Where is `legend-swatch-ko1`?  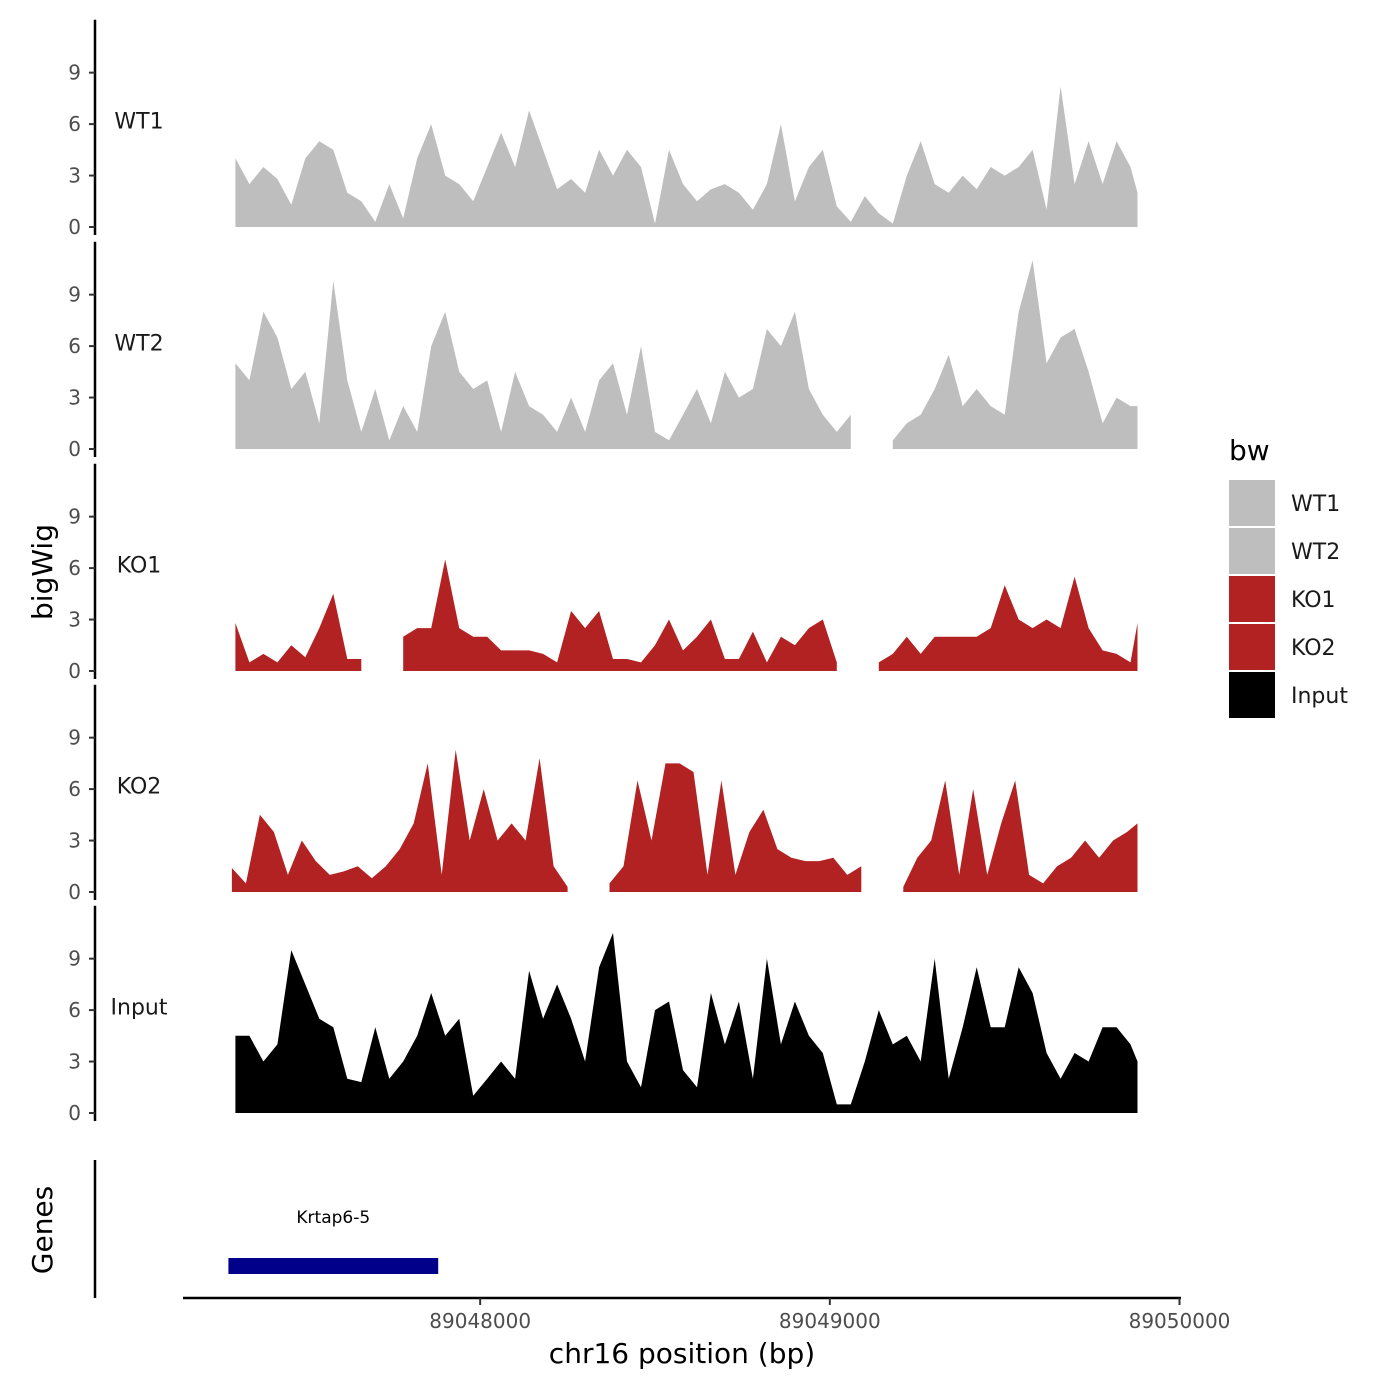 legend-swatch-ko1 is located at coordinates (1252, 599).